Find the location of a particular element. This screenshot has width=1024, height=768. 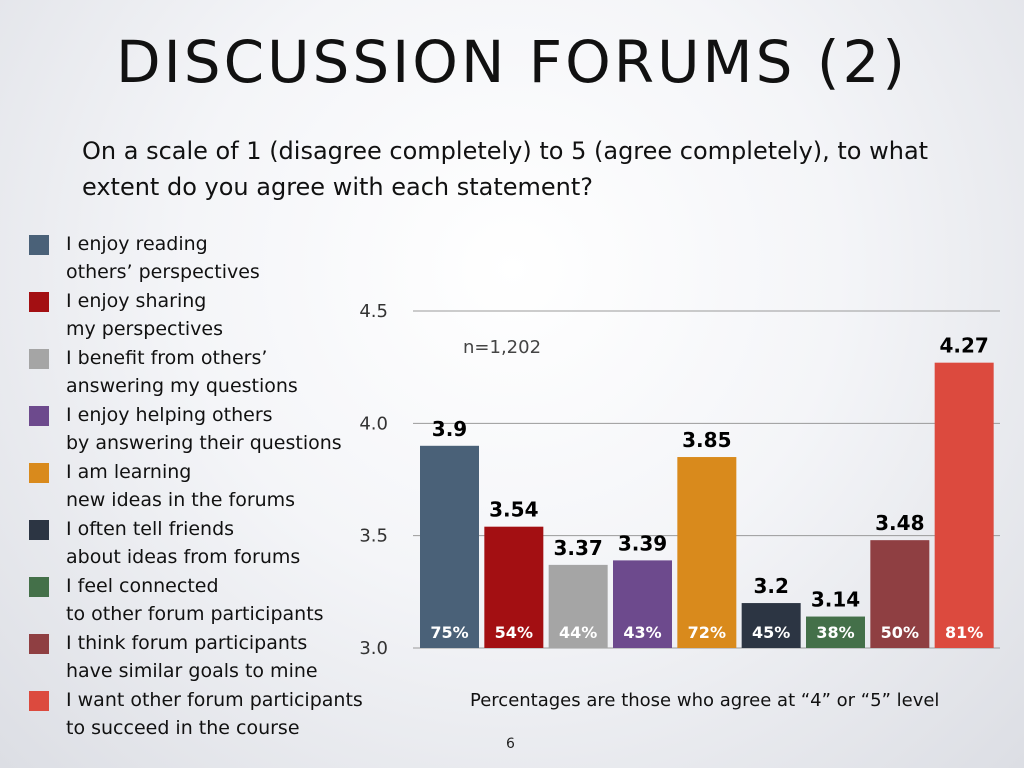

legend-label-line: answering my questions is located at coordinates (182, 386).